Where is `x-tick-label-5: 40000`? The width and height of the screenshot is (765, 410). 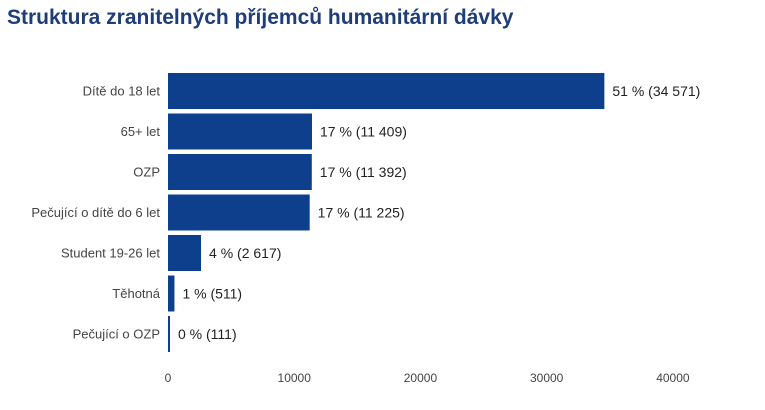 x-tick-label-5: 40000 is located at coordinates (673, 378).